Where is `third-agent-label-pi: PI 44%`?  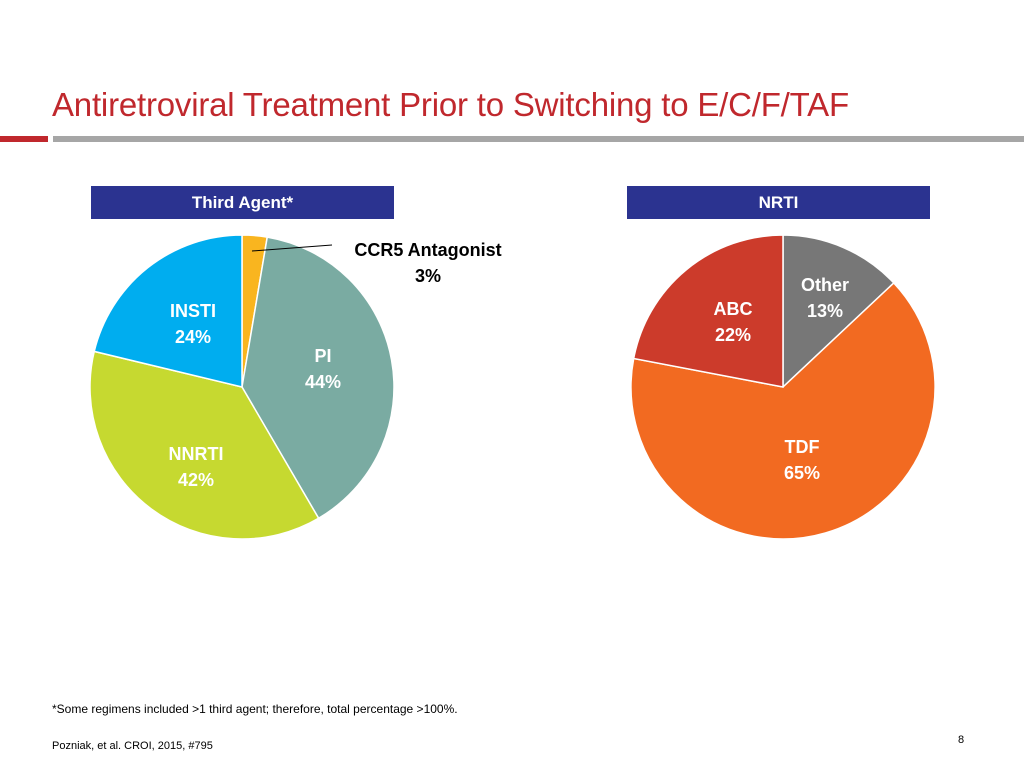
third-agent-label-pi: PI 44% is located at coordinates (323, 369).